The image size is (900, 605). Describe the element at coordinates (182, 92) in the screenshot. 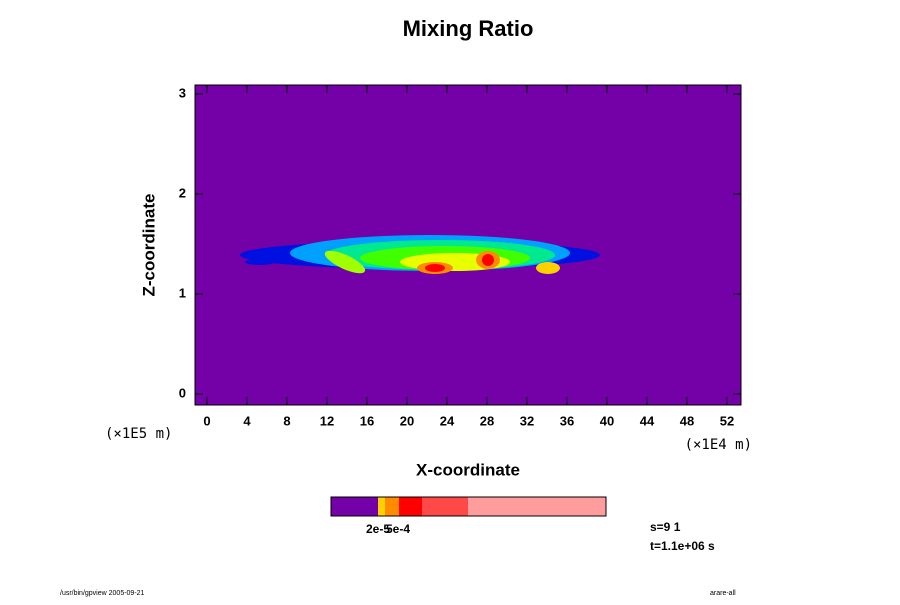

I see `y-tick-label: 3` at that location.